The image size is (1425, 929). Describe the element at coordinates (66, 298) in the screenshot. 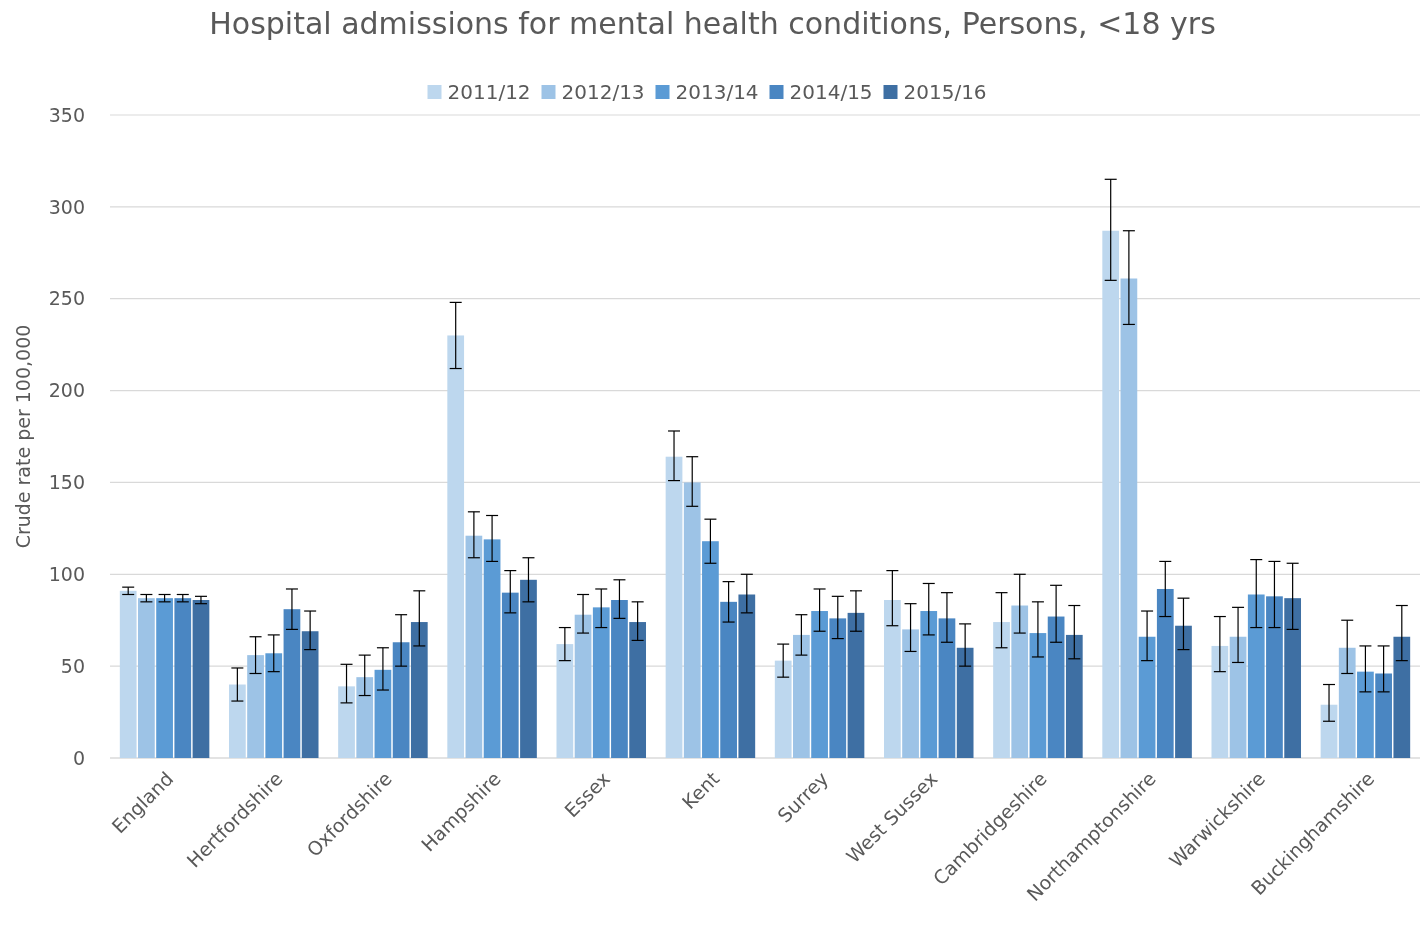

I see `y-tick-label: 250` at that location.